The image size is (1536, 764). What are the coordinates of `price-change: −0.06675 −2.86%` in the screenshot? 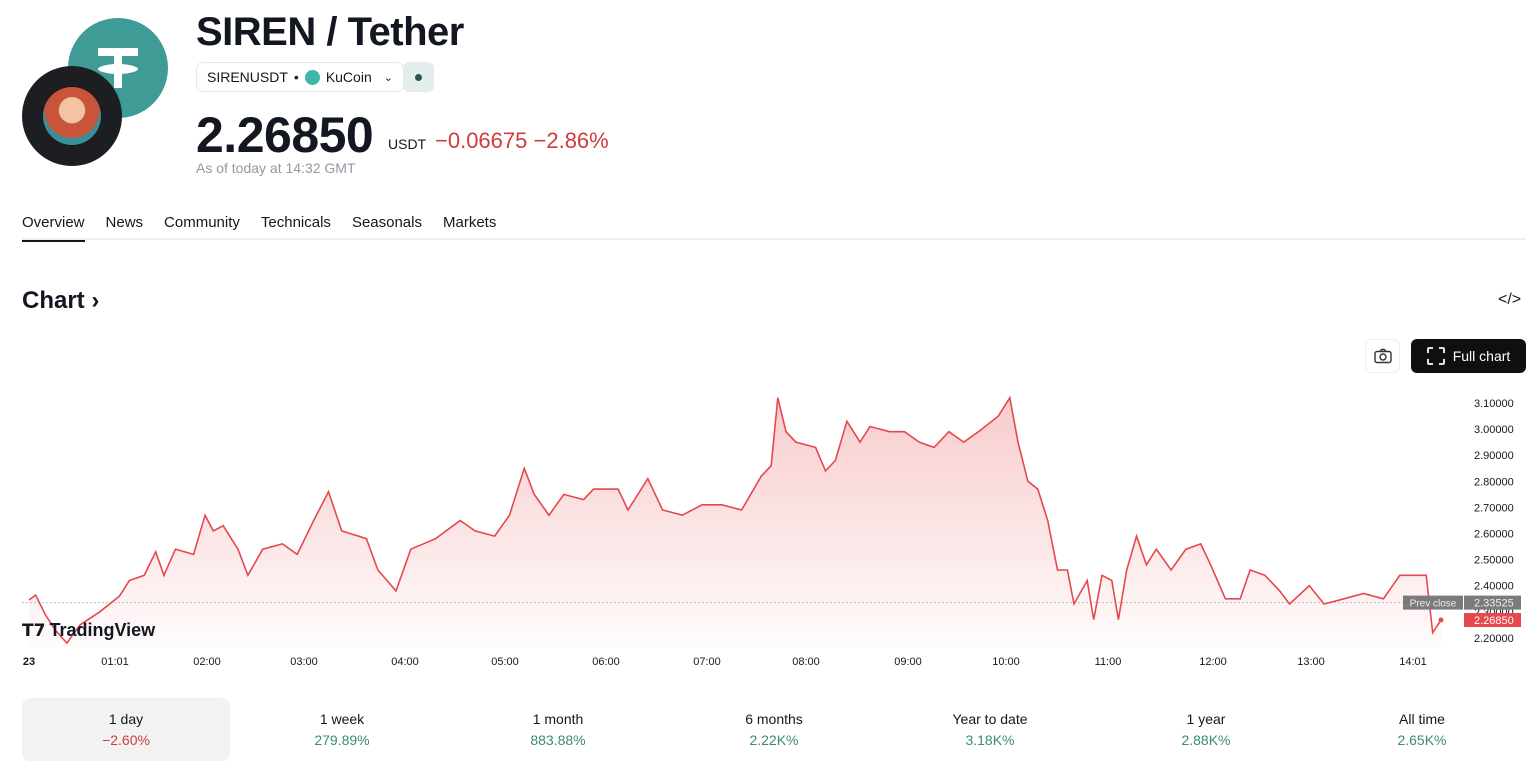 It's located at (522, 141).